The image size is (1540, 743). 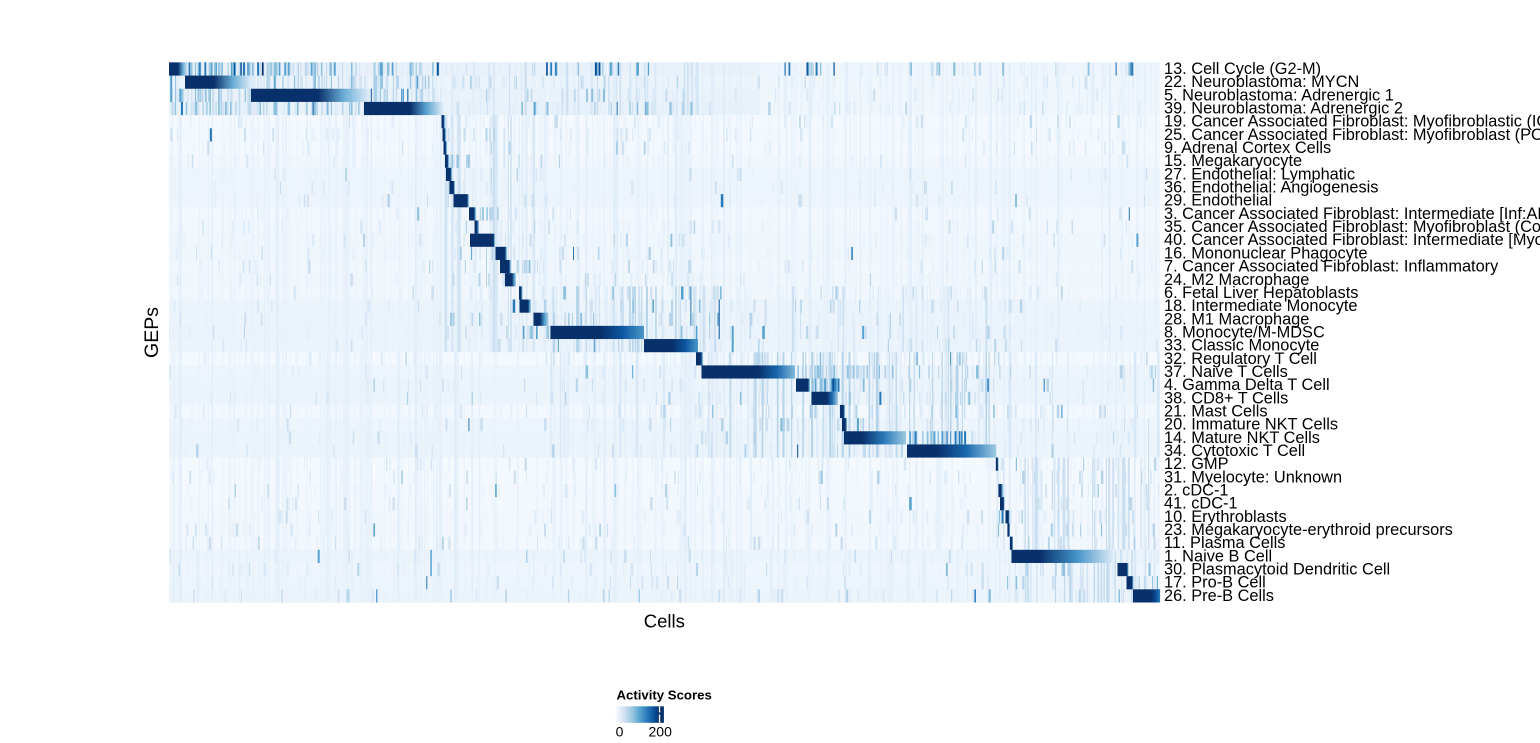 I want to click on svg-text: 8. Monocyte/M-MDSC, so click(x=1244, y=332).